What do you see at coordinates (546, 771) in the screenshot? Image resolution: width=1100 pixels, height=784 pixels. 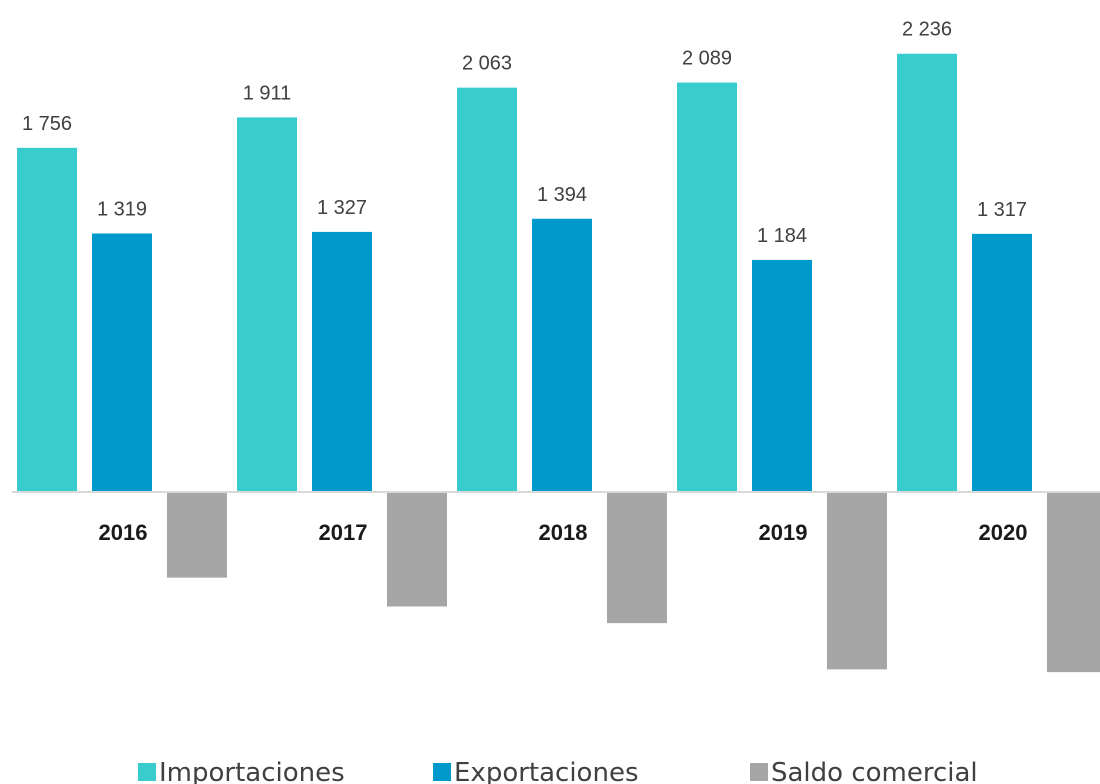 I see `legend-label: Exportaciones` at bounding box center [546, 771].